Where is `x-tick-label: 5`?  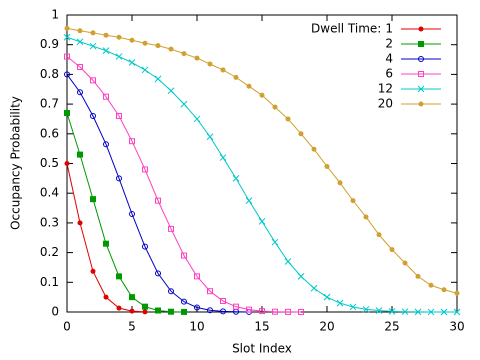
x-tick-label: 5 is located at coordinates (132, 327).